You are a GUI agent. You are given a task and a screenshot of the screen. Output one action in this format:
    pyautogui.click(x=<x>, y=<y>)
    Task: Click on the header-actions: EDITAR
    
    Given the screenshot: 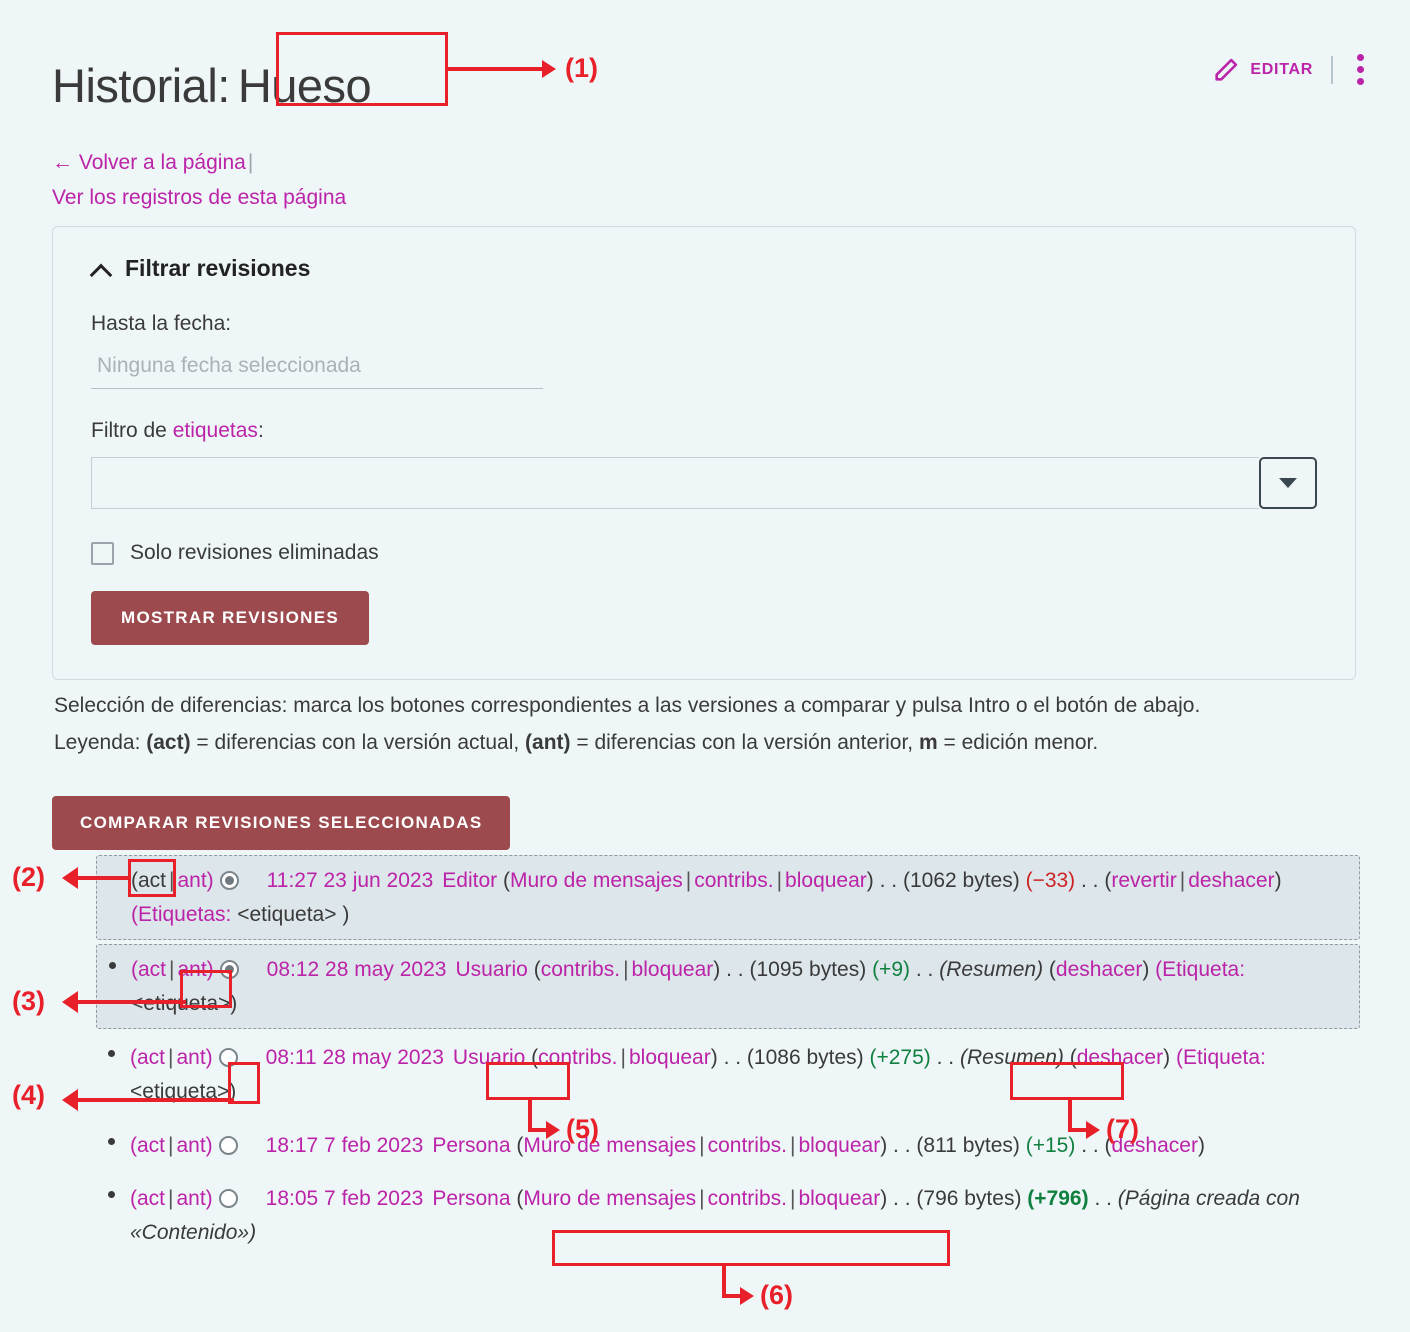 What is the action you would take?
    pyautogui.click(x=1291, y=69)
    